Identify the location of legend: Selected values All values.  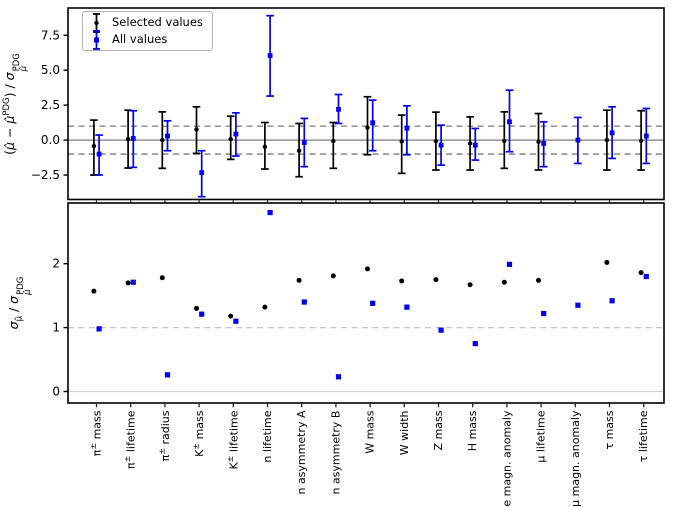
(147, 31).